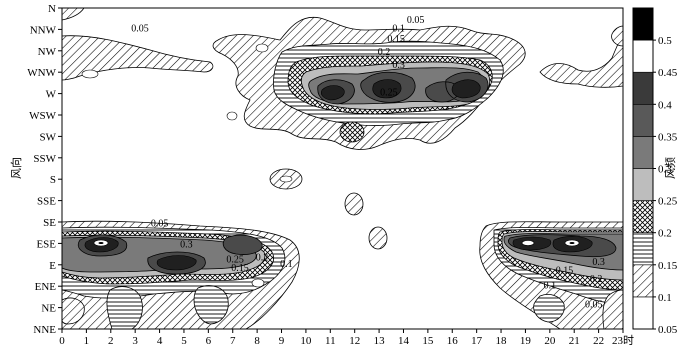 The image size is (683, 348). I want to click on colorbar-tick-label: 0.35, so click(668, 137).